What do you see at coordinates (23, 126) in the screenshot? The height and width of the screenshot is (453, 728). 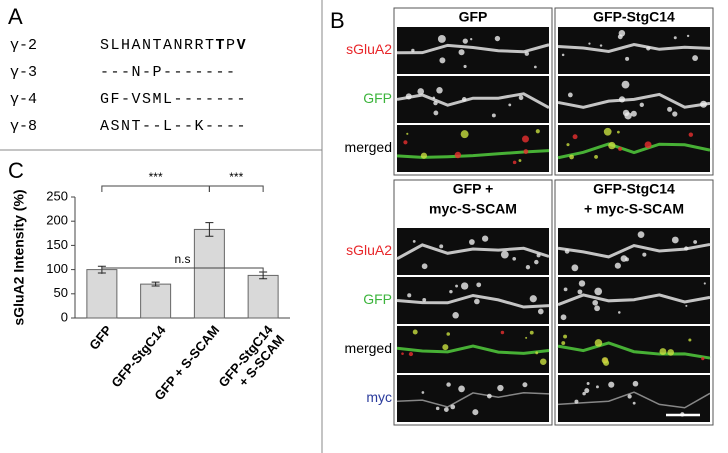 I see `gene-name: γ-8` at bounding box center [23, 126].